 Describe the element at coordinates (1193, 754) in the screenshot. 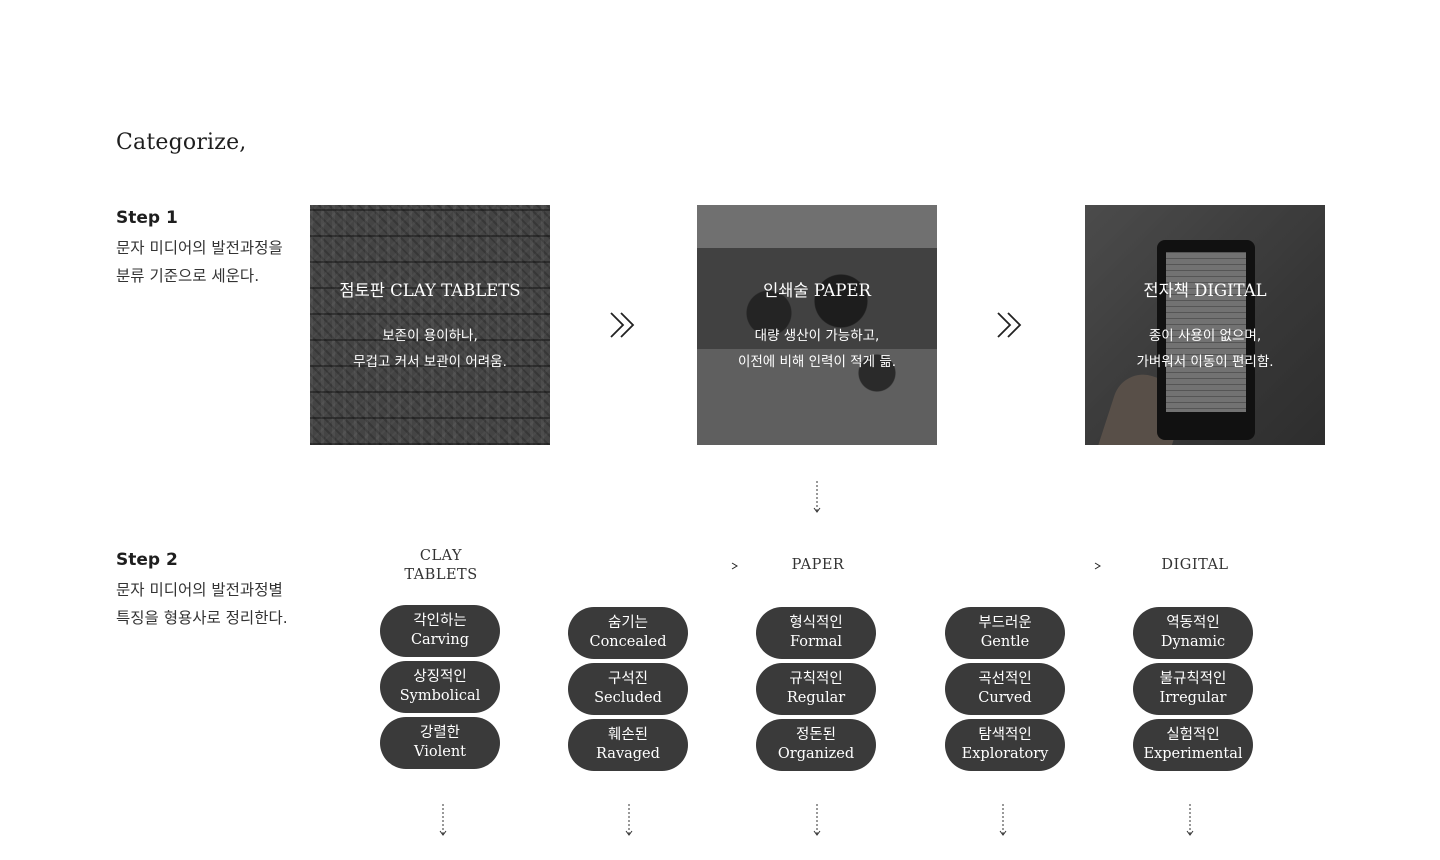

I see `adjective-english: Experimental` at that location.